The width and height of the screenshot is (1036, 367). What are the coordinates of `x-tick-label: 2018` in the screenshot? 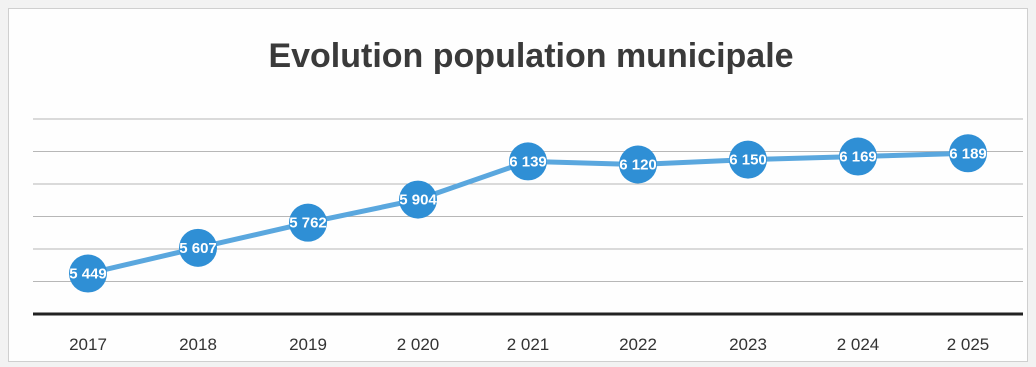 It's located at (198, 344).